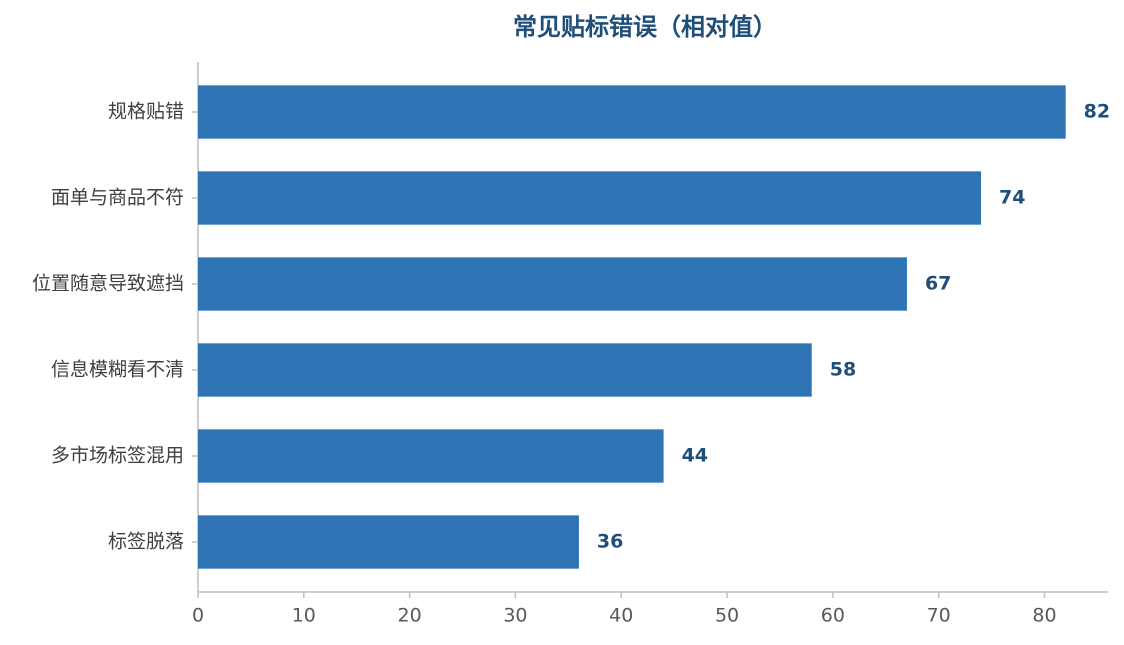 Image resolution: width=1124 pixels, height=645 pixels. I want to click on chart-title: 常见贴标错误（相对值）, so click(645, 27).